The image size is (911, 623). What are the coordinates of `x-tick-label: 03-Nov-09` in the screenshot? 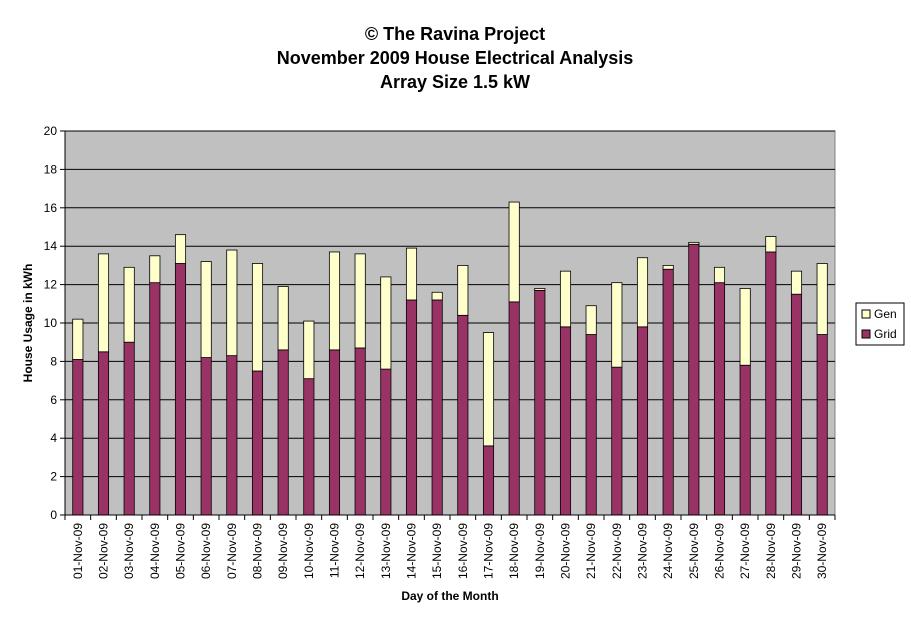 It's located at (129, 551).